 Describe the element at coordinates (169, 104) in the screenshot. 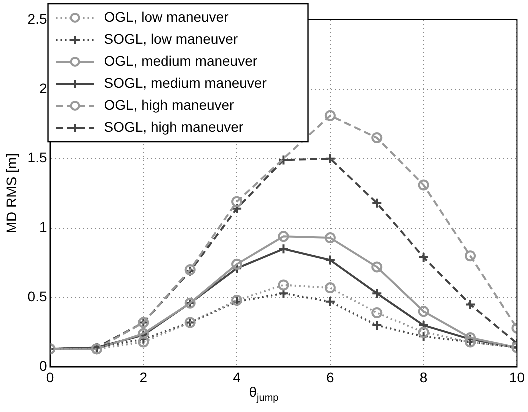

I see `legend-label: OGL, high maneuver` at that location.